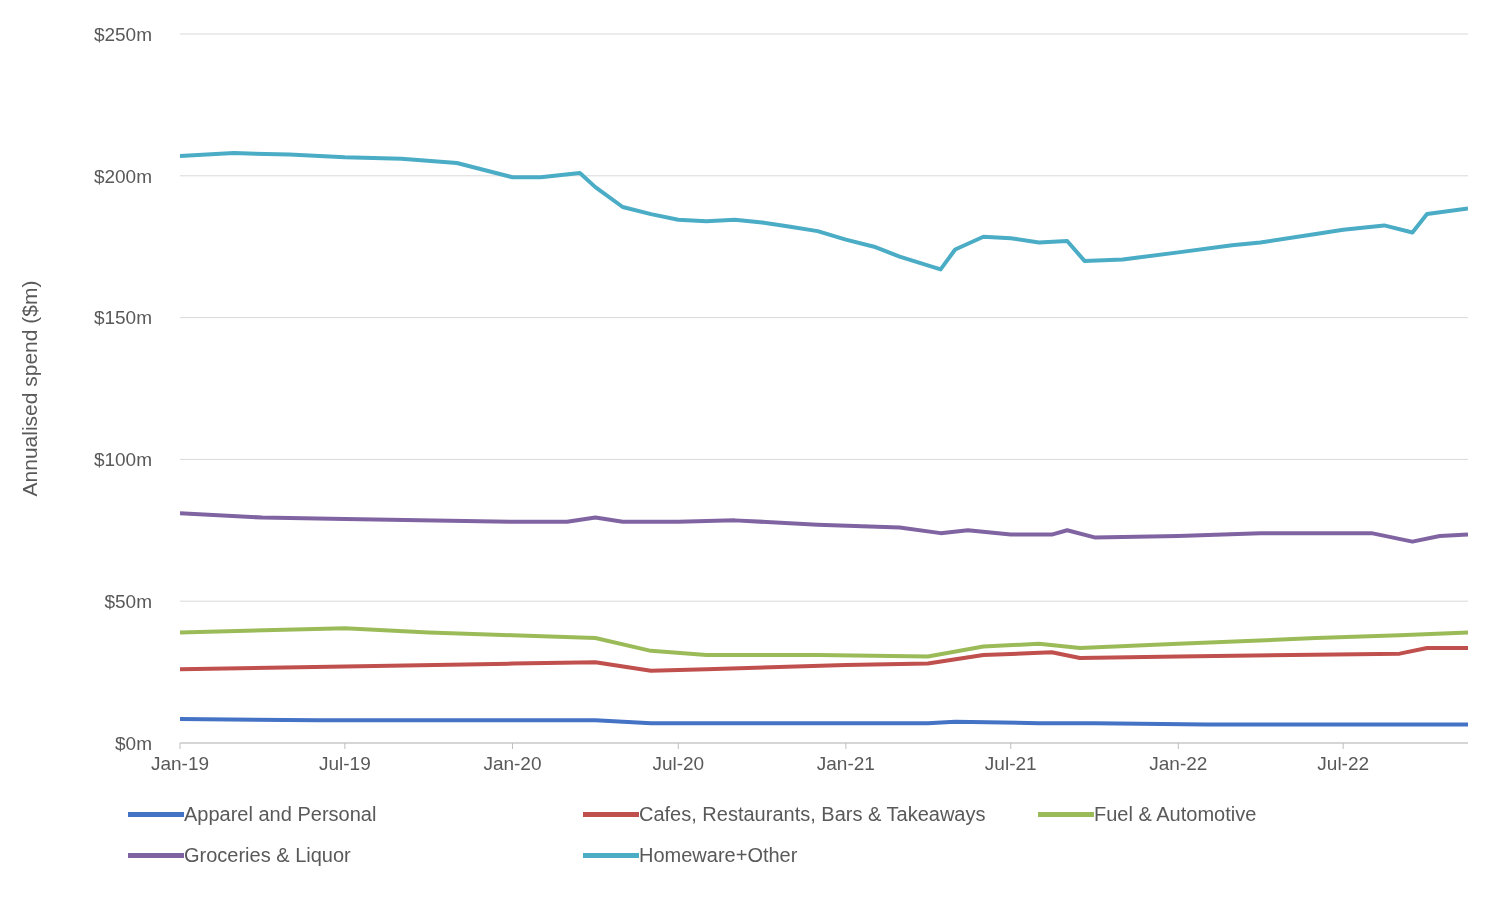  I want to click on y-tick-label: $0m, so click(133, 743).